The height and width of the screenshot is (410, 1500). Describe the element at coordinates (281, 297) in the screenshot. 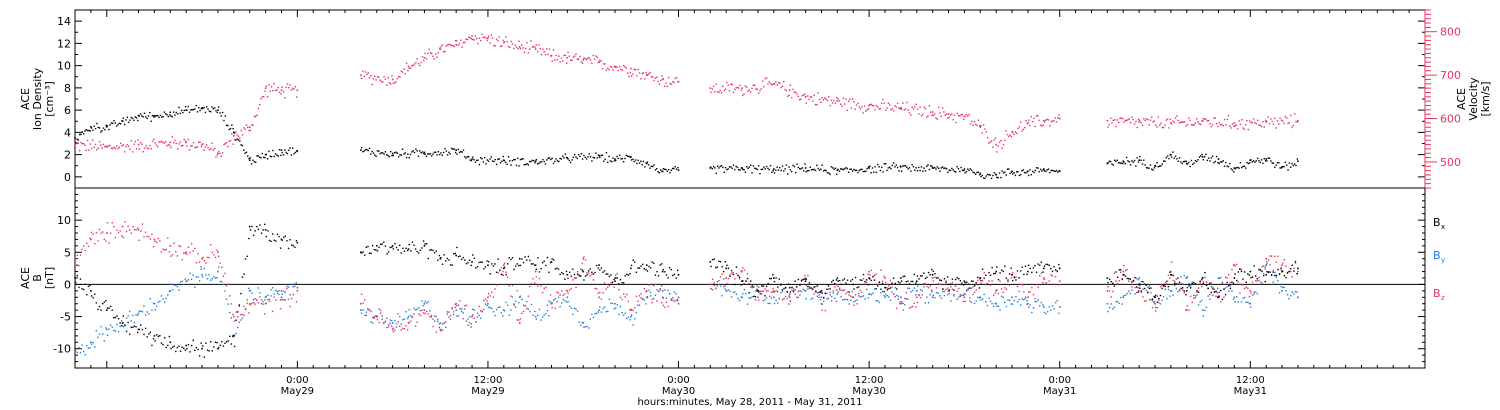

I see `bz-point` at that location.